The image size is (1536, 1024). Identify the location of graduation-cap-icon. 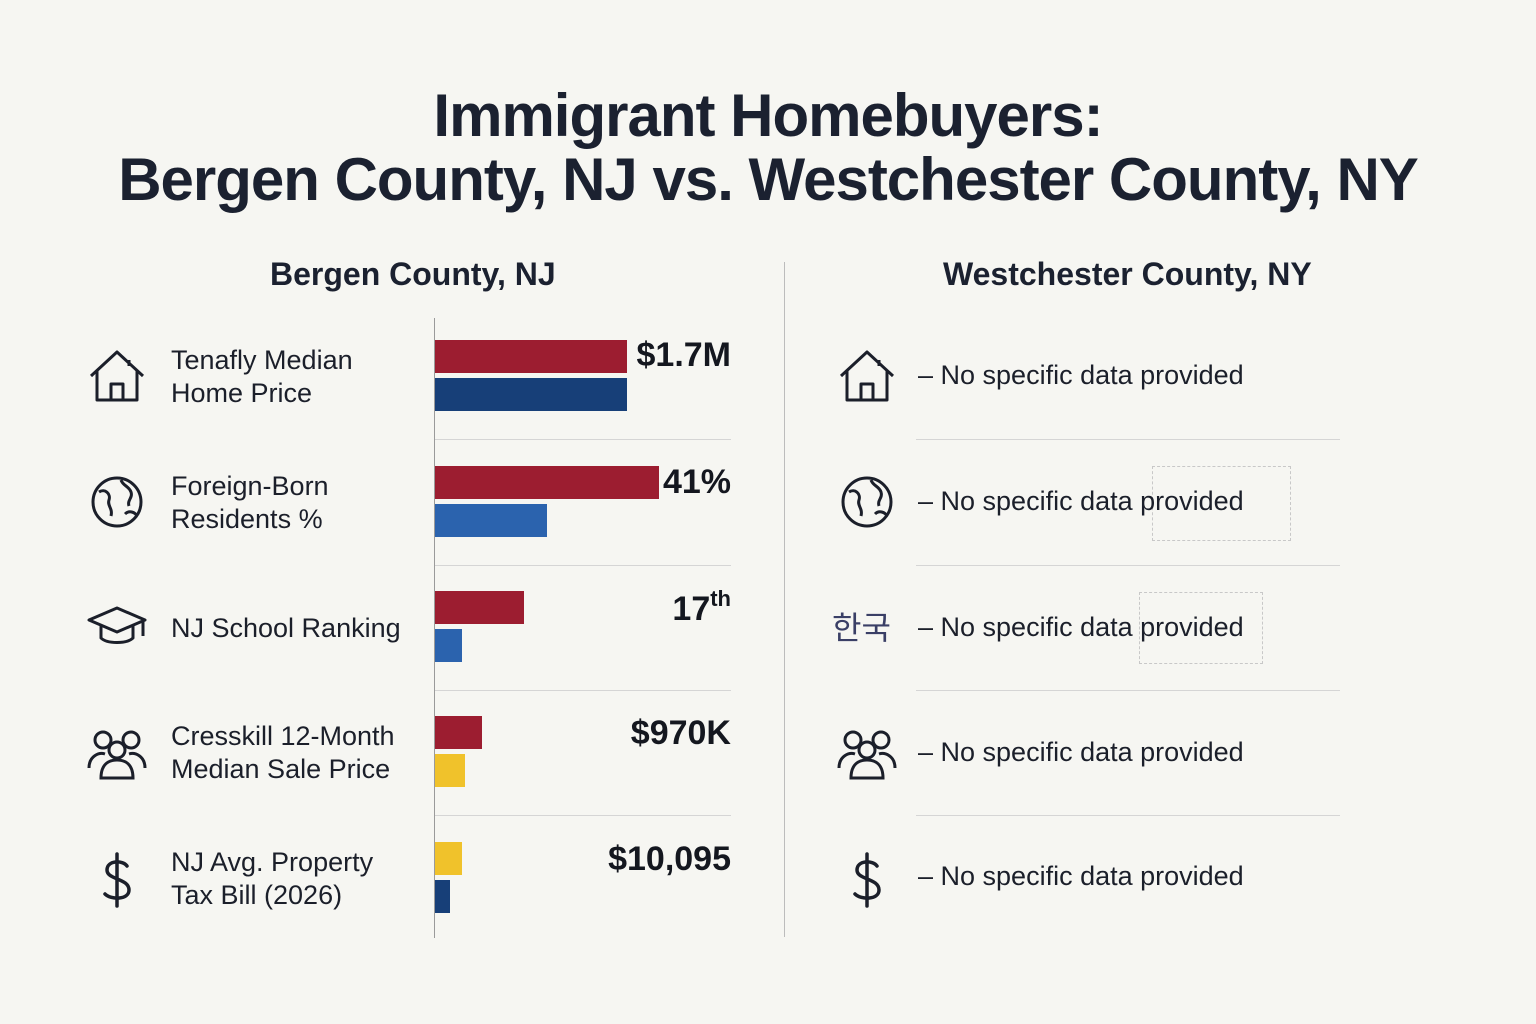
(117, 628).